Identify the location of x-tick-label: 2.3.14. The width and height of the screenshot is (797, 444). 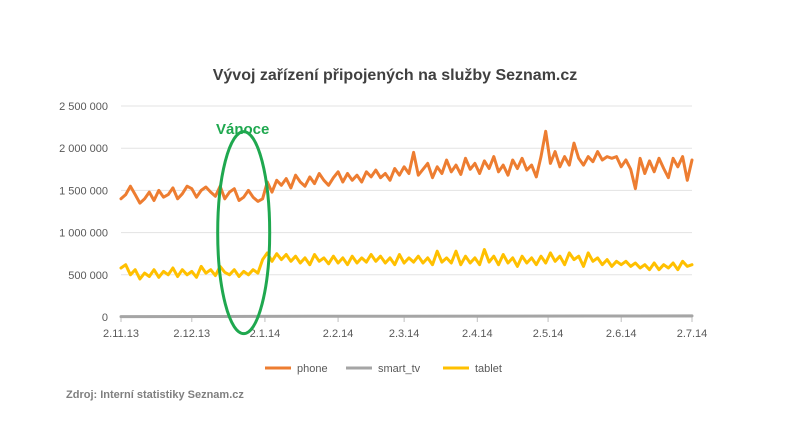
(404, 334).